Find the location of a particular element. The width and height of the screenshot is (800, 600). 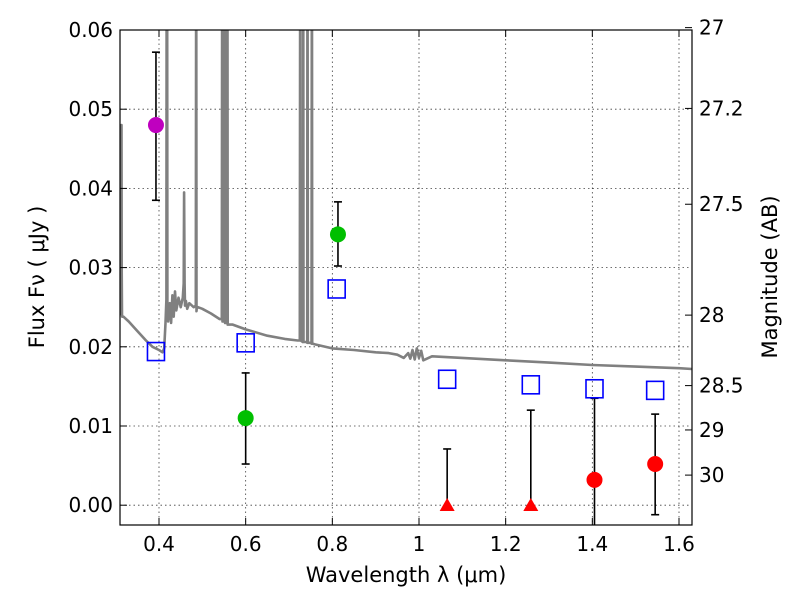

y-tick-label: 0.00 is located at coordinates (90, 505).